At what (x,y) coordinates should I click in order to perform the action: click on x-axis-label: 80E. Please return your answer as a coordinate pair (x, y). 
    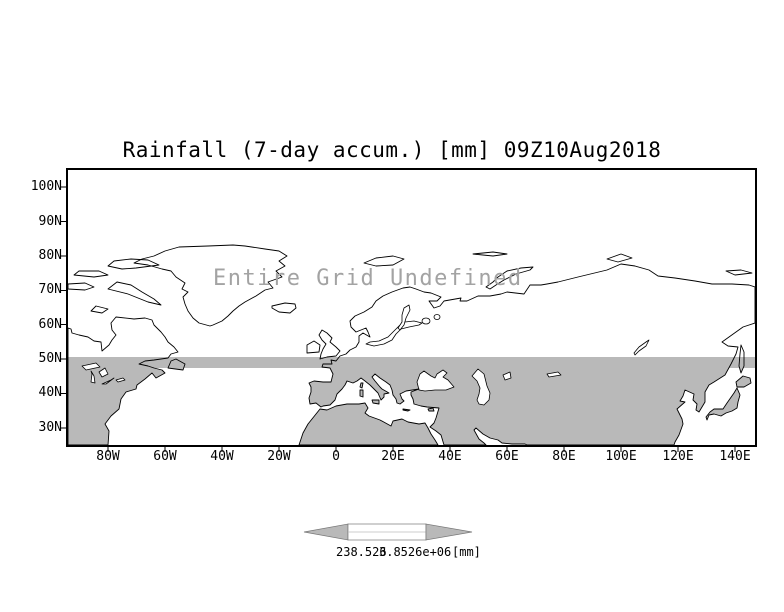
    Looking at the image, I should click on (564, 456).